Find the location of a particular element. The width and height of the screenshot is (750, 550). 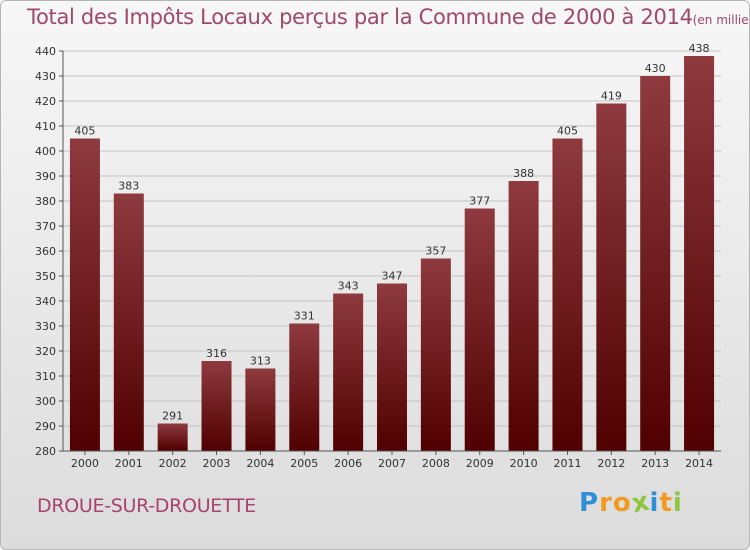

y-tick-label: 350 is located at coordinates (45, 276).